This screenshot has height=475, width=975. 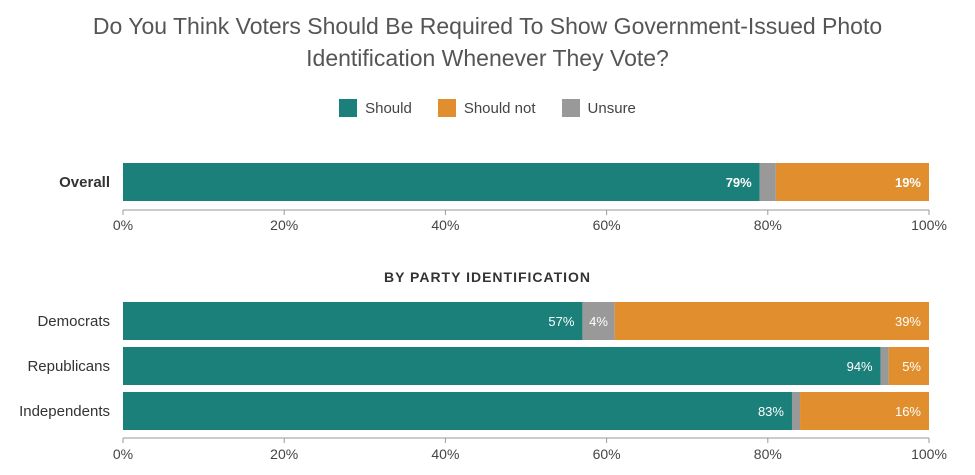 I want to click on bar-overall-should, so click(x=441, y=182).